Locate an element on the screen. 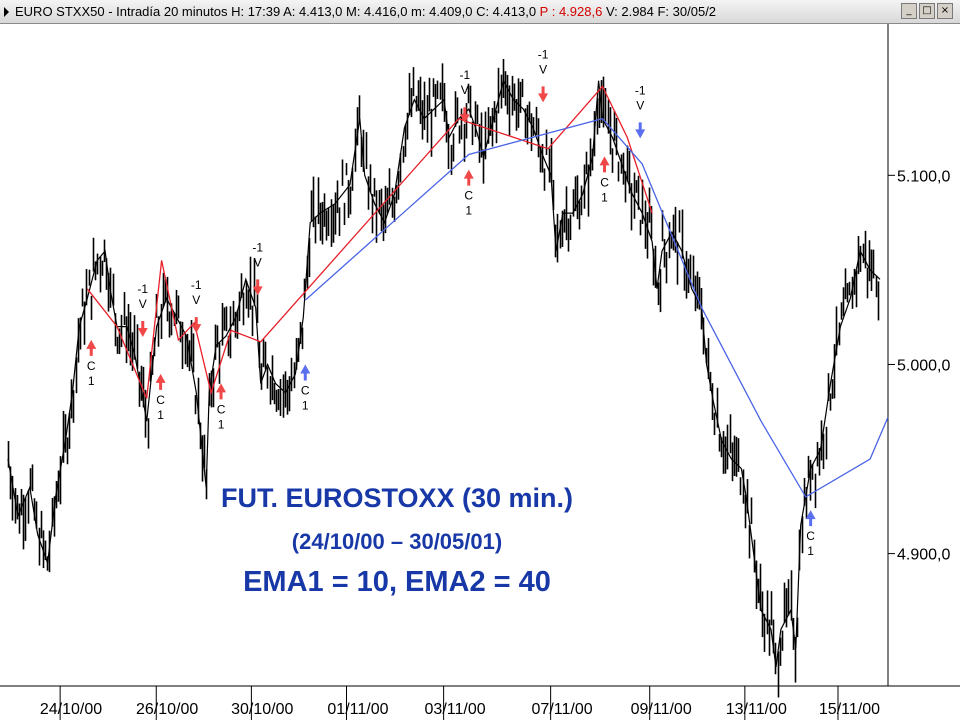 The width and height of the screenshot is (960, 720). y-tick-label-1: 5.000,0 is located at coordinates (923, 365).